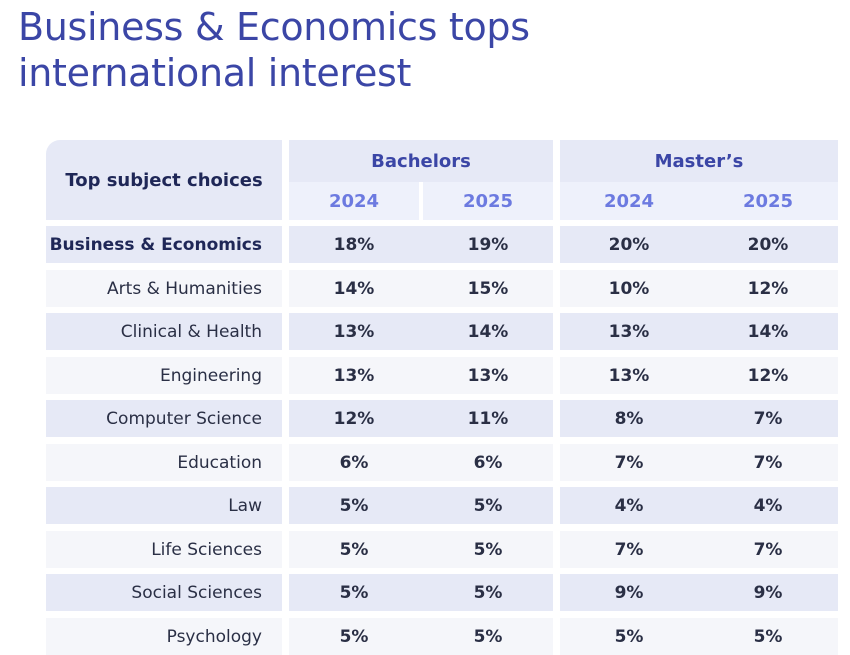 The width and height of the screenshot is (850, 655). I want to click on row-label-subject: Business & Economics, so click(164, 244).